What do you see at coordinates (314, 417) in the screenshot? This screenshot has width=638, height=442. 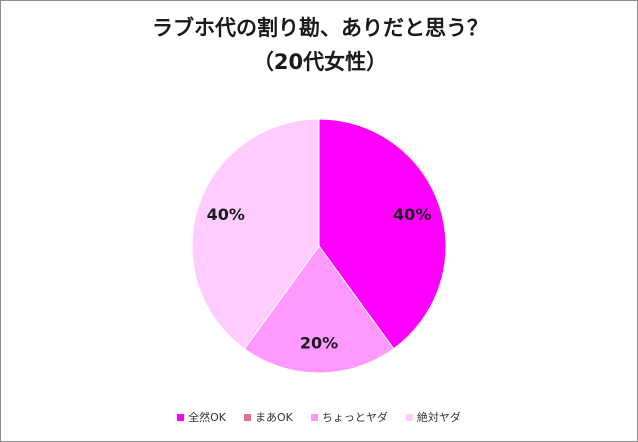 I see `legend-swatch-chotto-yada` at bounding box center [314, 417].